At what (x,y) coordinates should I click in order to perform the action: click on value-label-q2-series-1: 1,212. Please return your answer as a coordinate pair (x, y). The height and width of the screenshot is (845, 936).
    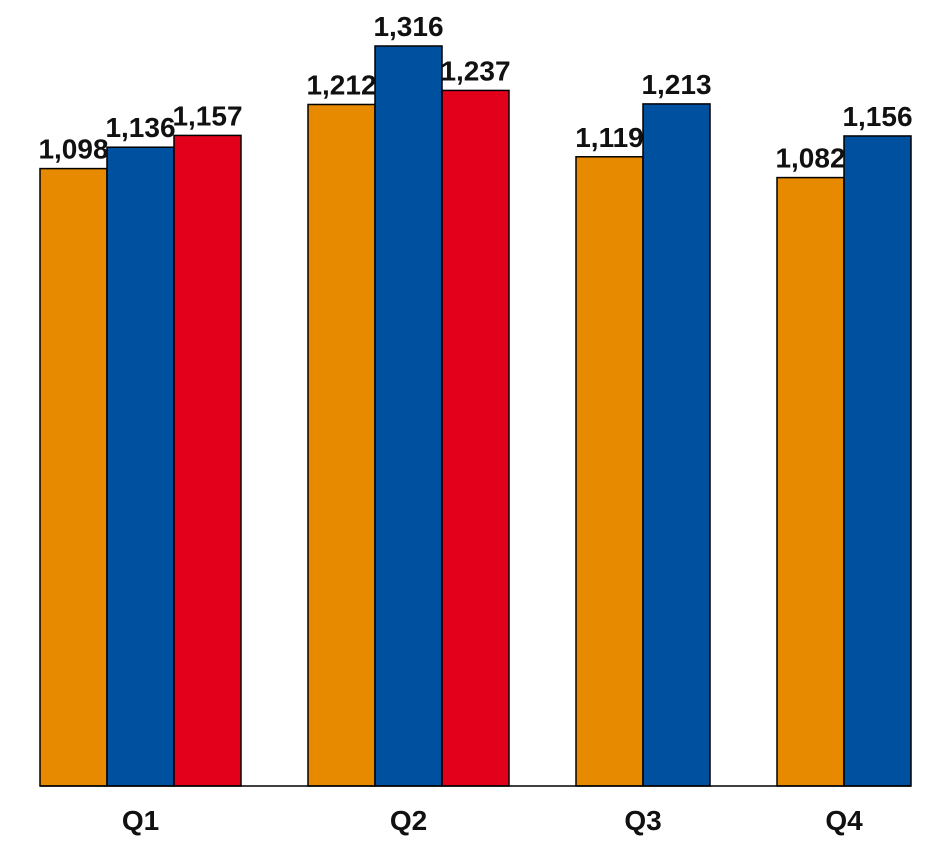
    Looking at the image, I should click on (341, 84).